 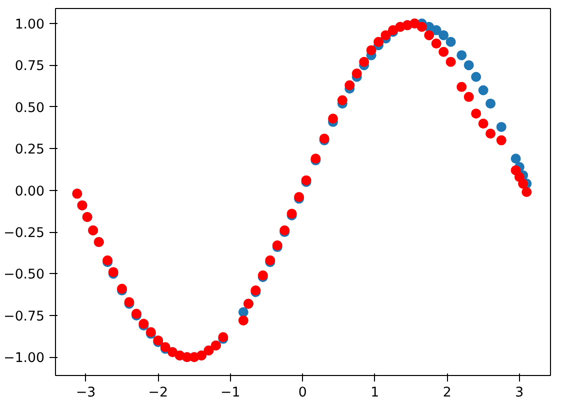 What do you see at coordinates (29, 192) in the screenshot?
I see `y-tick-label: 0.00` at bounding box center [29, 192].